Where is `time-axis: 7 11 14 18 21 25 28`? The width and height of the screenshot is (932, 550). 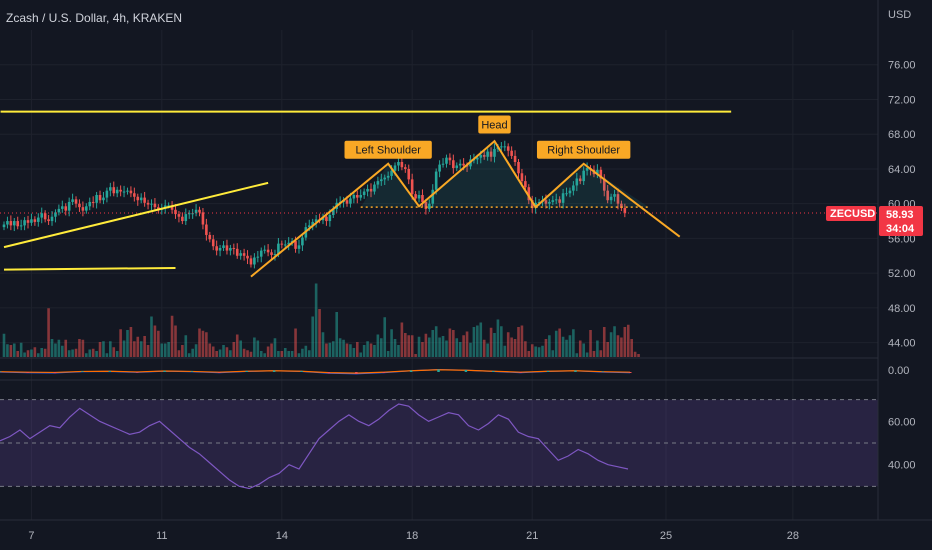 time-axis: 7 11 14 18 21 25 28 is located at coordinates (413, 536).